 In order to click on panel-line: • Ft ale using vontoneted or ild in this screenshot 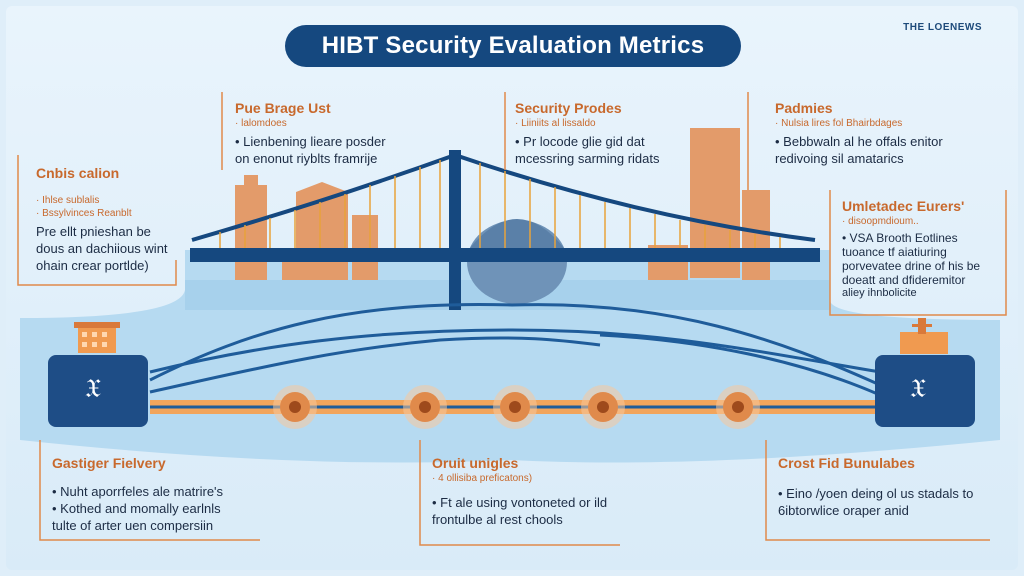, I will do `click(520, 502)`.